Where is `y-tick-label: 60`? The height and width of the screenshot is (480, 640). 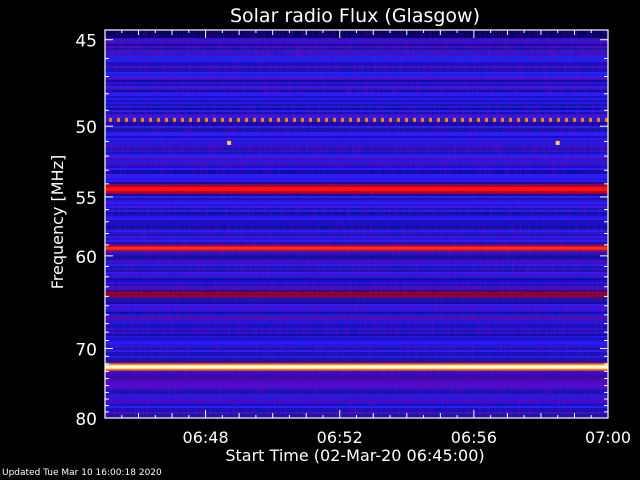 y-tick-label: 60 is located at coordinates (86, 258).